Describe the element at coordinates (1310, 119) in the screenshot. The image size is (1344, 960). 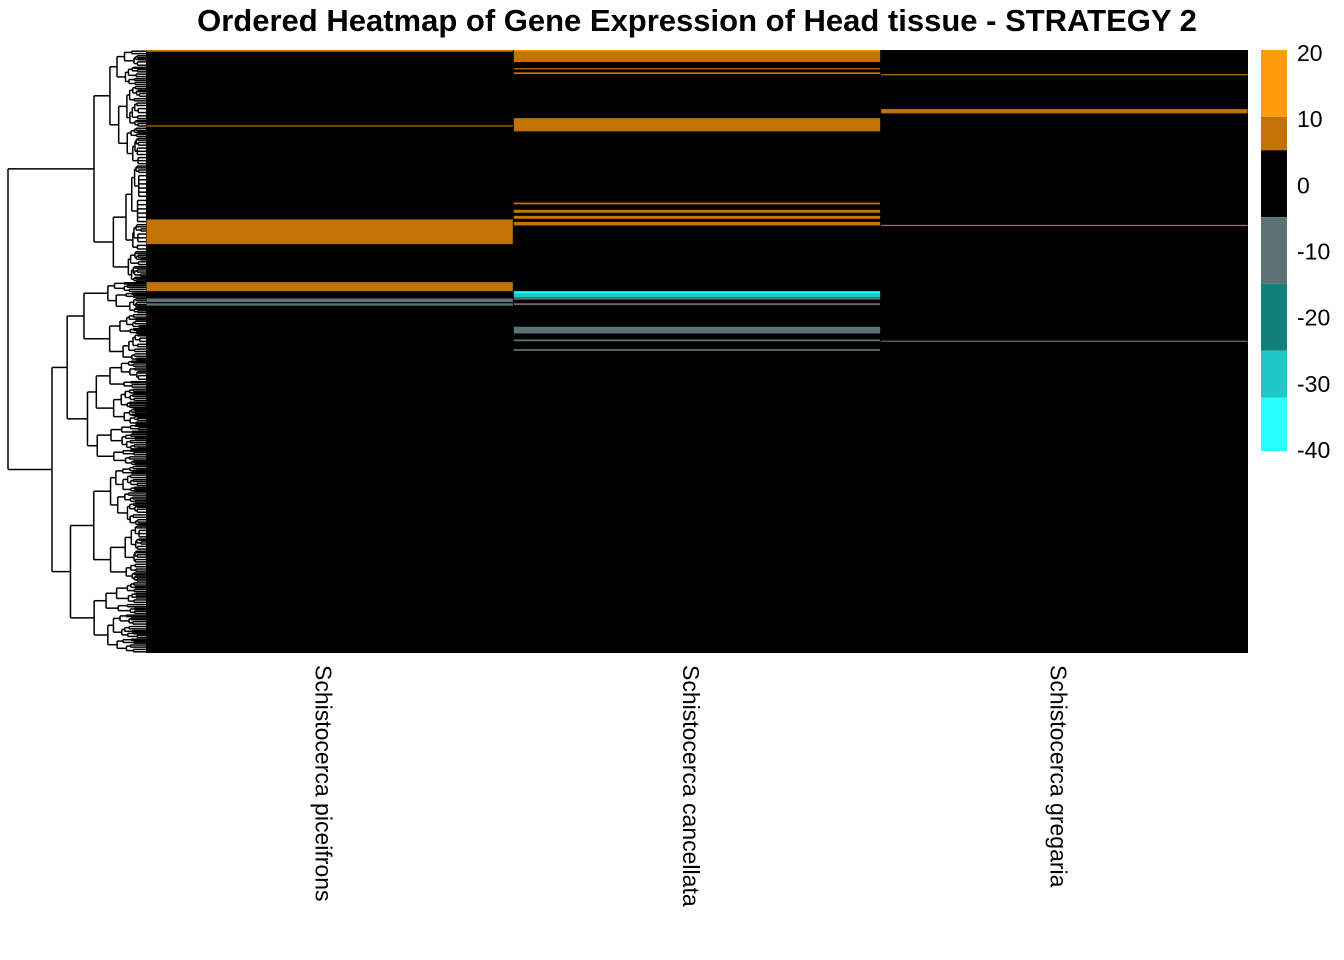
I see `legend-tick-label: 10` at that location.